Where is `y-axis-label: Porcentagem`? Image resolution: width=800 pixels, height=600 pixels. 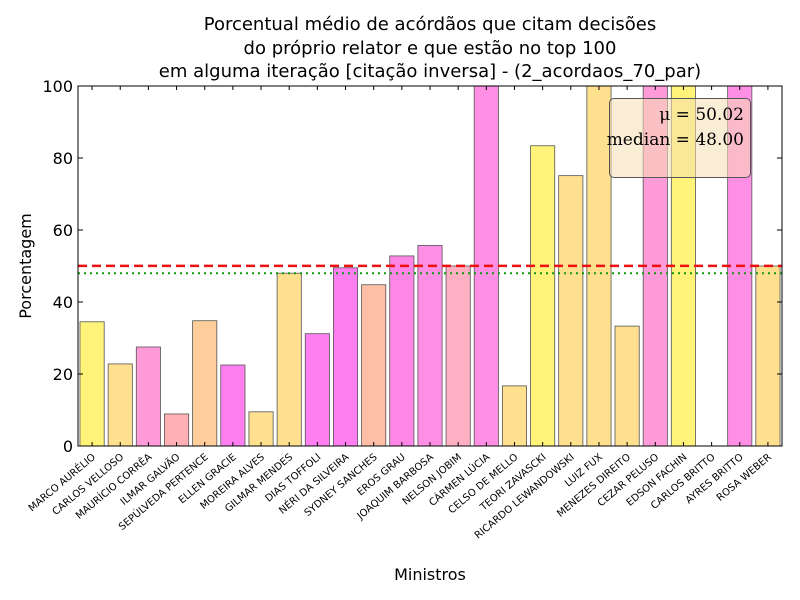 y-axis-label: Porcentagem is located at coordinates (25, 266).